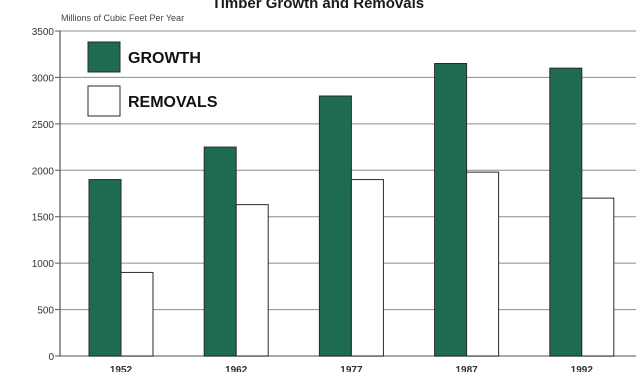 Image resolution: width=637 pixels, height=372 pixels. Describe the element at coordinates (105, 268) in the screenshot. I see `bar-growth-1952` at that location.